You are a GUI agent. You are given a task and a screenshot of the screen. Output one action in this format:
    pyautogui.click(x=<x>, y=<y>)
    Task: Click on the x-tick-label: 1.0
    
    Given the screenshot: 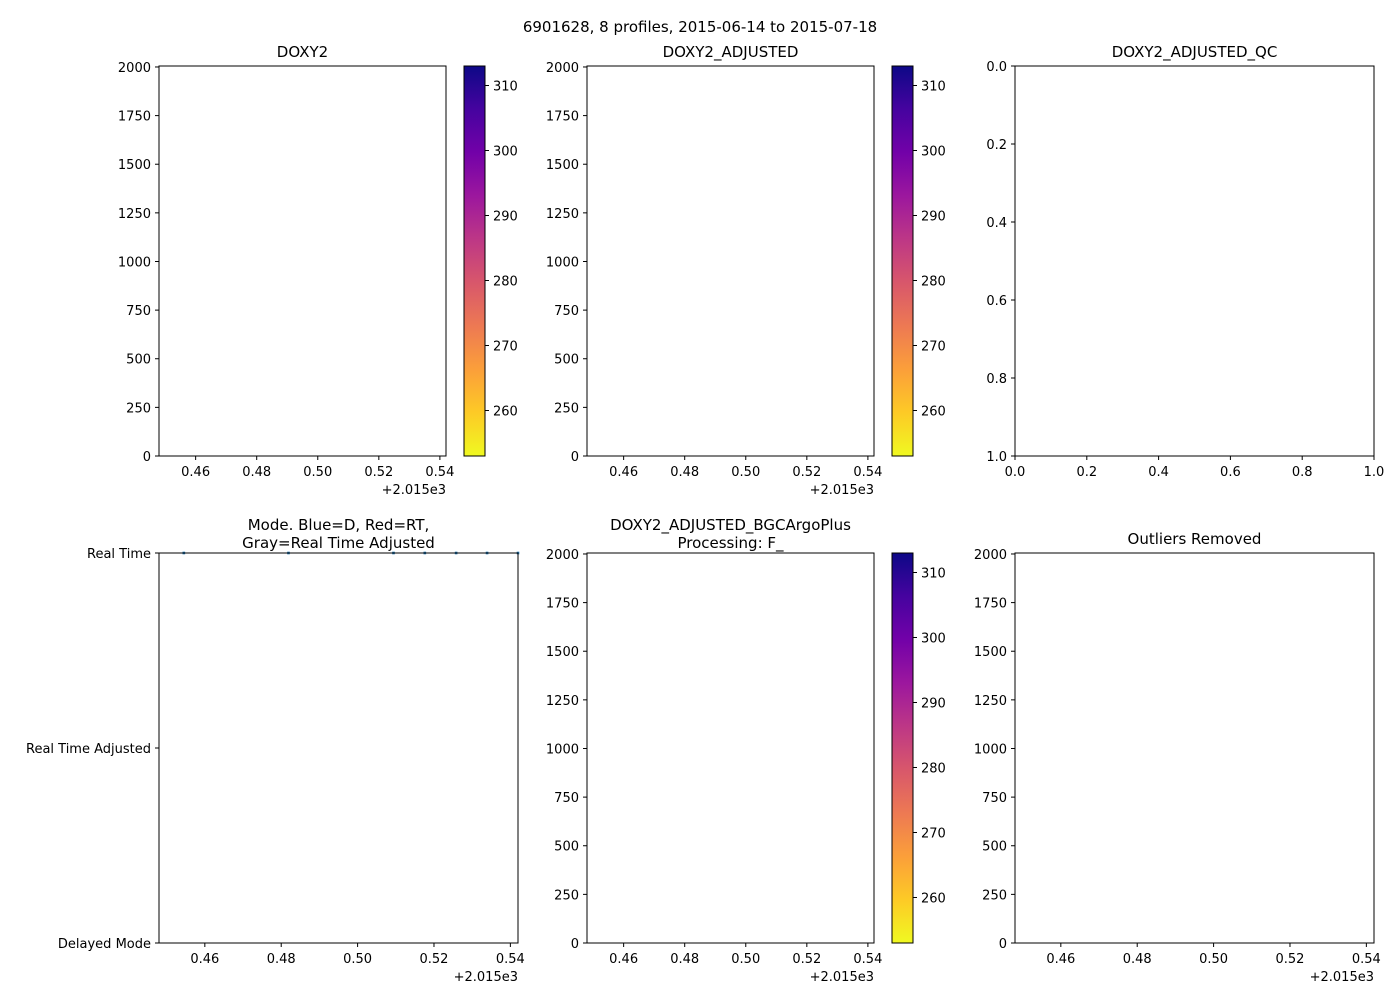 What is the action you would take?
    pyautogui.click(x=1374, y=472)
    